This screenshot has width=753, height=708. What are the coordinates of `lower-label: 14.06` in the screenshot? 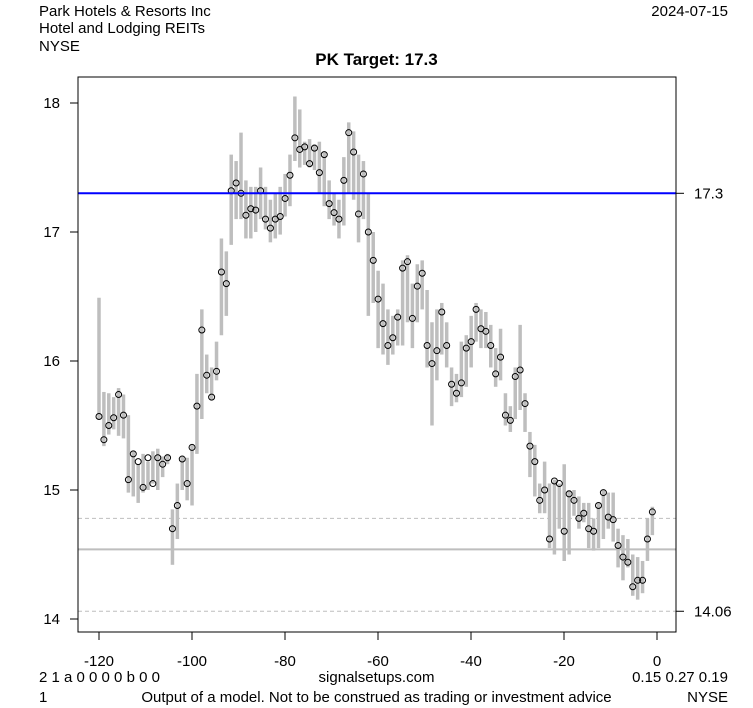 It's located at (713, 611).